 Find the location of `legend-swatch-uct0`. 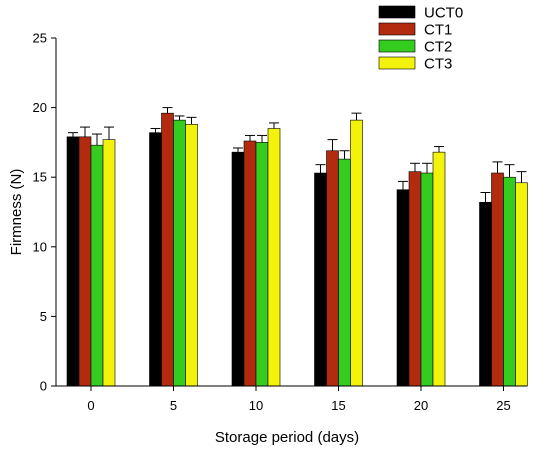

legend-swatch-uct0 is located at coordinates (397, 12).